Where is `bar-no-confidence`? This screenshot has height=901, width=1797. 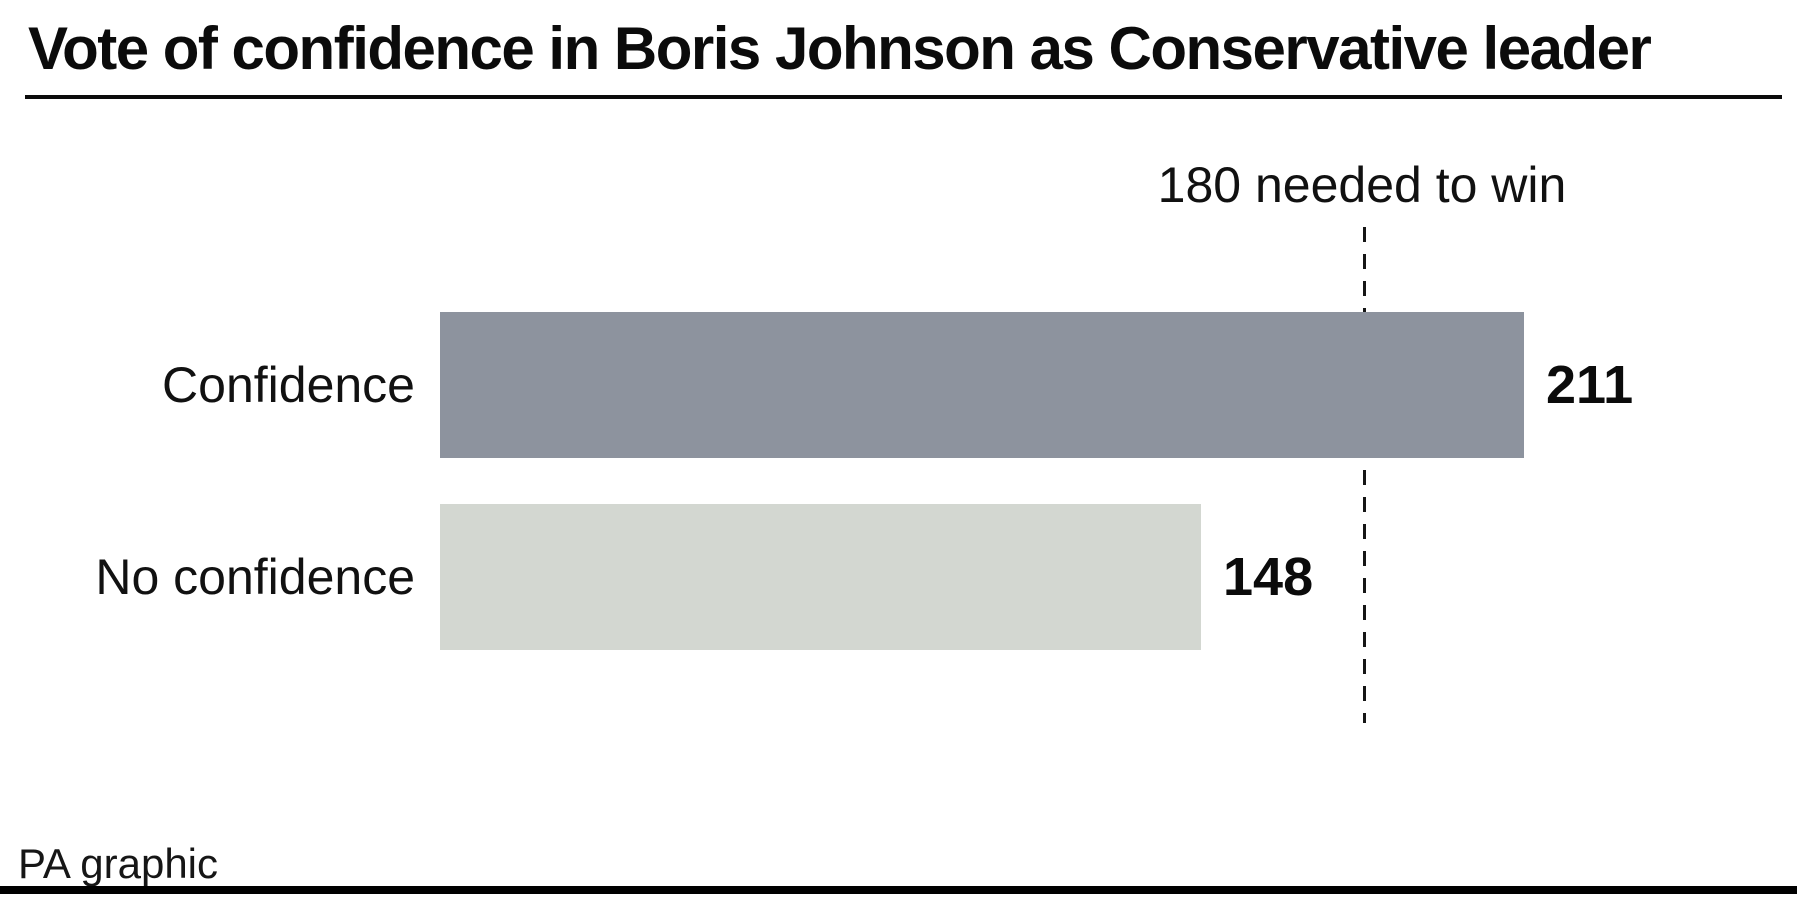
bar-no-confidence is located at coordinates (820, 577).